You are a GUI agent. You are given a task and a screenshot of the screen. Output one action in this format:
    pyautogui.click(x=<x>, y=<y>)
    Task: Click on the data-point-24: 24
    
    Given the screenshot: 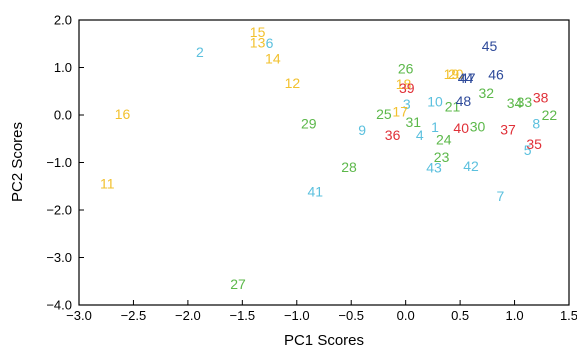 What is the action you would take?
    pyautogui.click(x=444, y=140)
    